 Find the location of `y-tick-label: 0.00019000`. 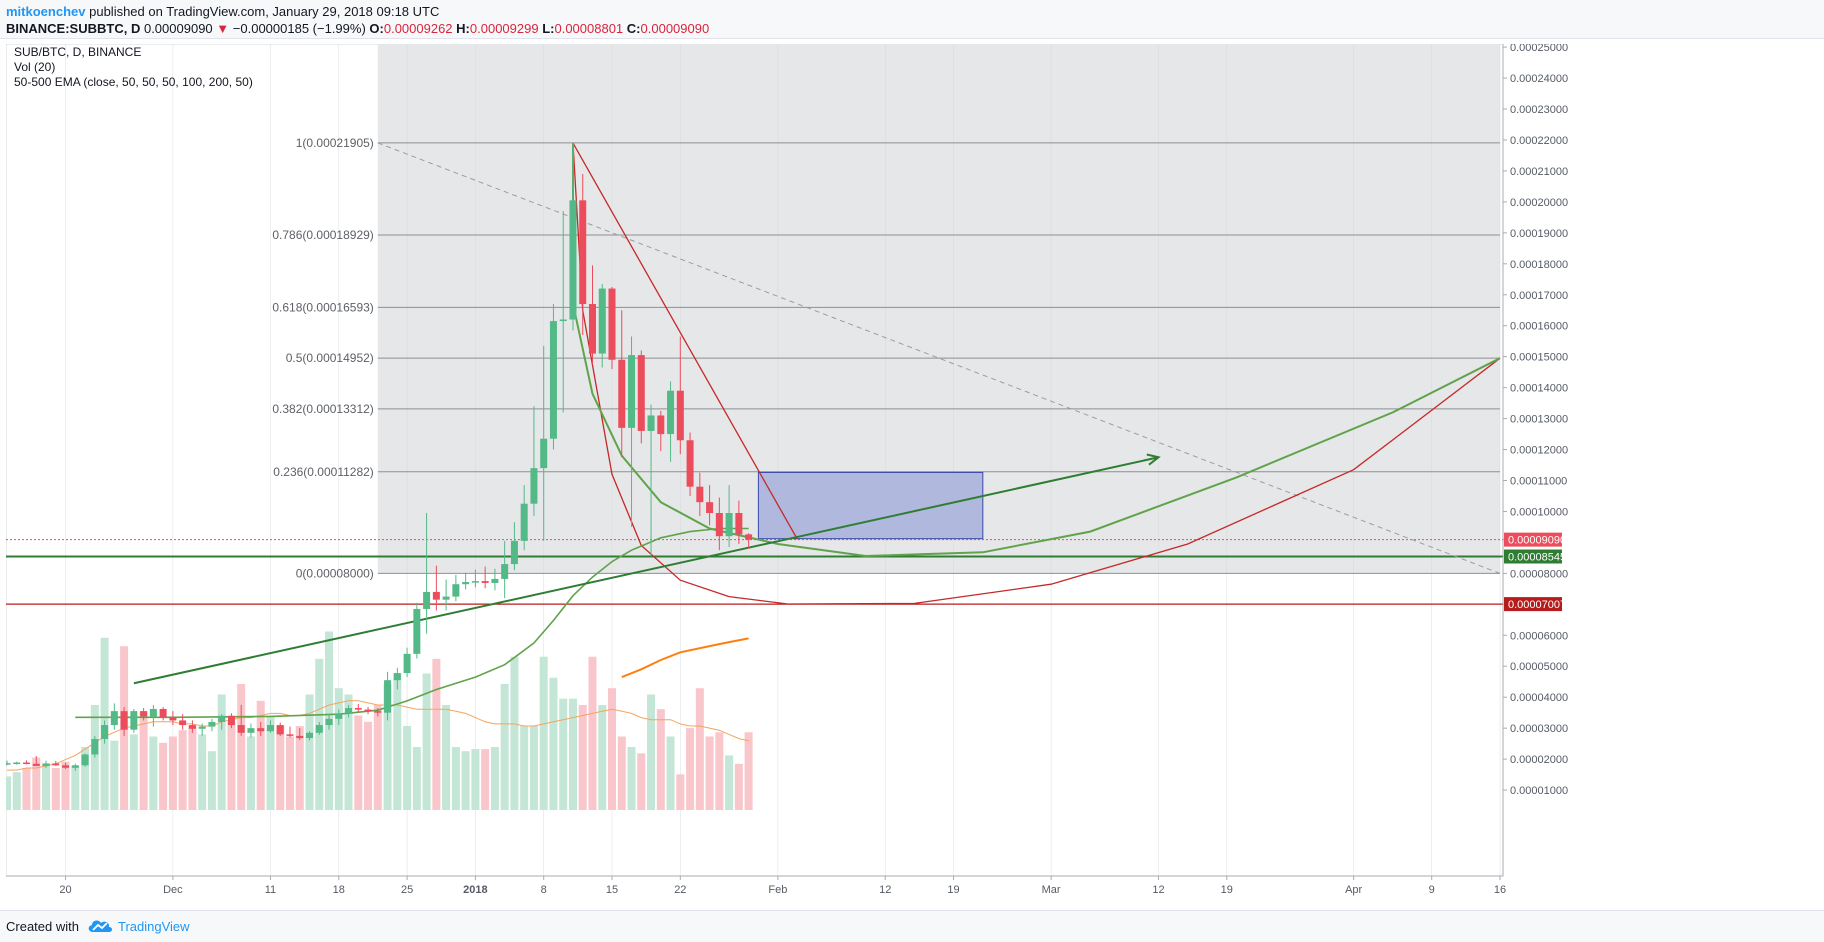

y-tick-label: 0.00019000 is located at coordinates (1539, 234).